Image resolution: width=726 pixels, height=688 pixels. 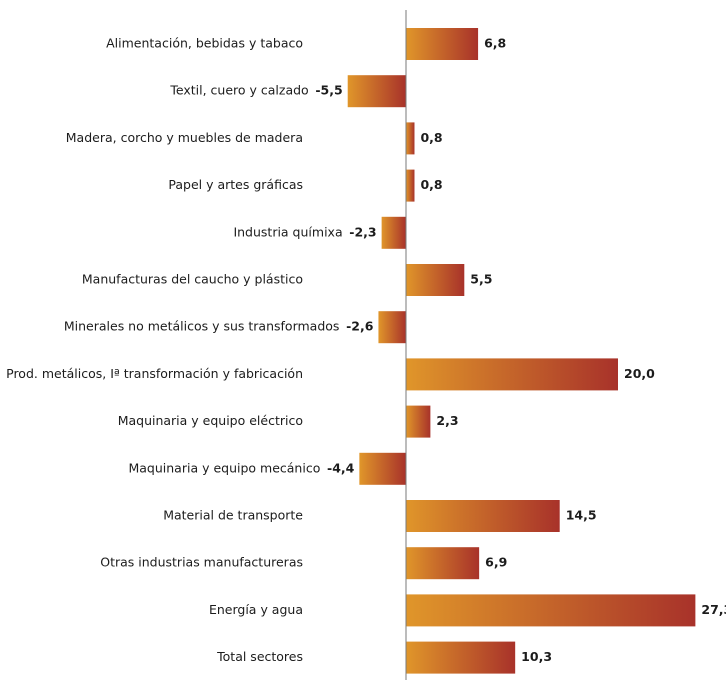 I want to click on category-label: Maquinaria y equipo mecánico, so click(x=224, y=467).